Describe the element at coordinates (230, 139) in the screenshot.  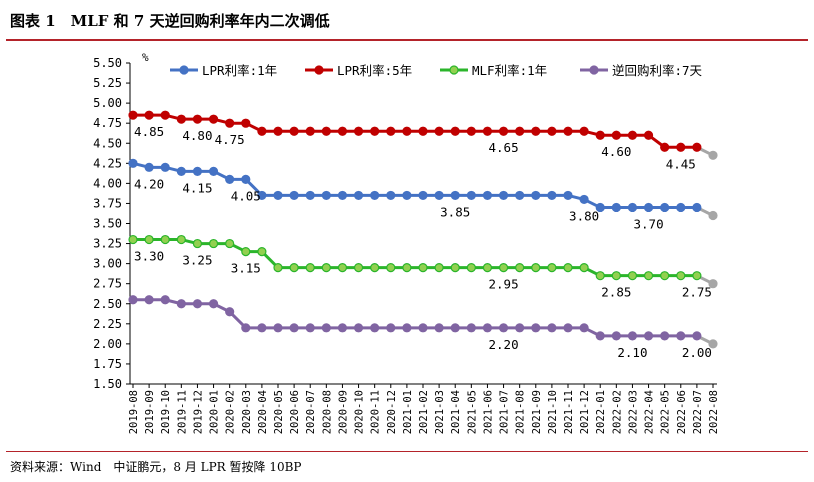
I see `data-label: 4.75` at that location.